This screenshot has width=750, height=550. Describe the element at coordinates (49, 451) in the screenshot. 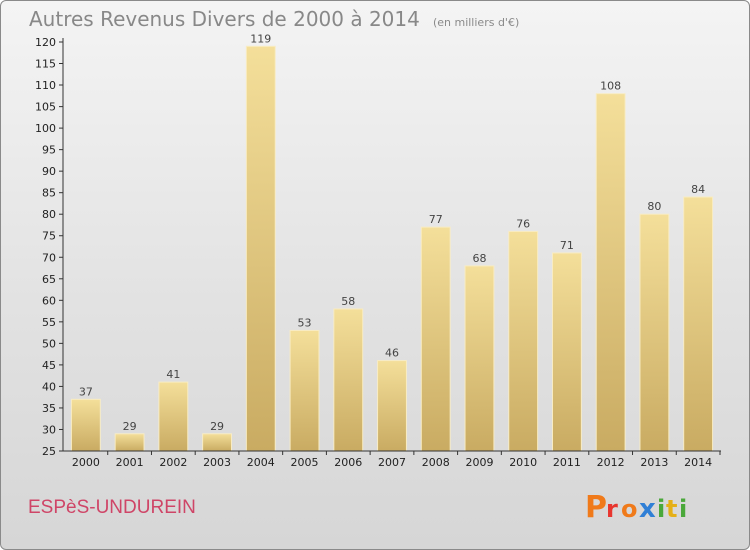

I see `y-tick-label: 25` at that location.